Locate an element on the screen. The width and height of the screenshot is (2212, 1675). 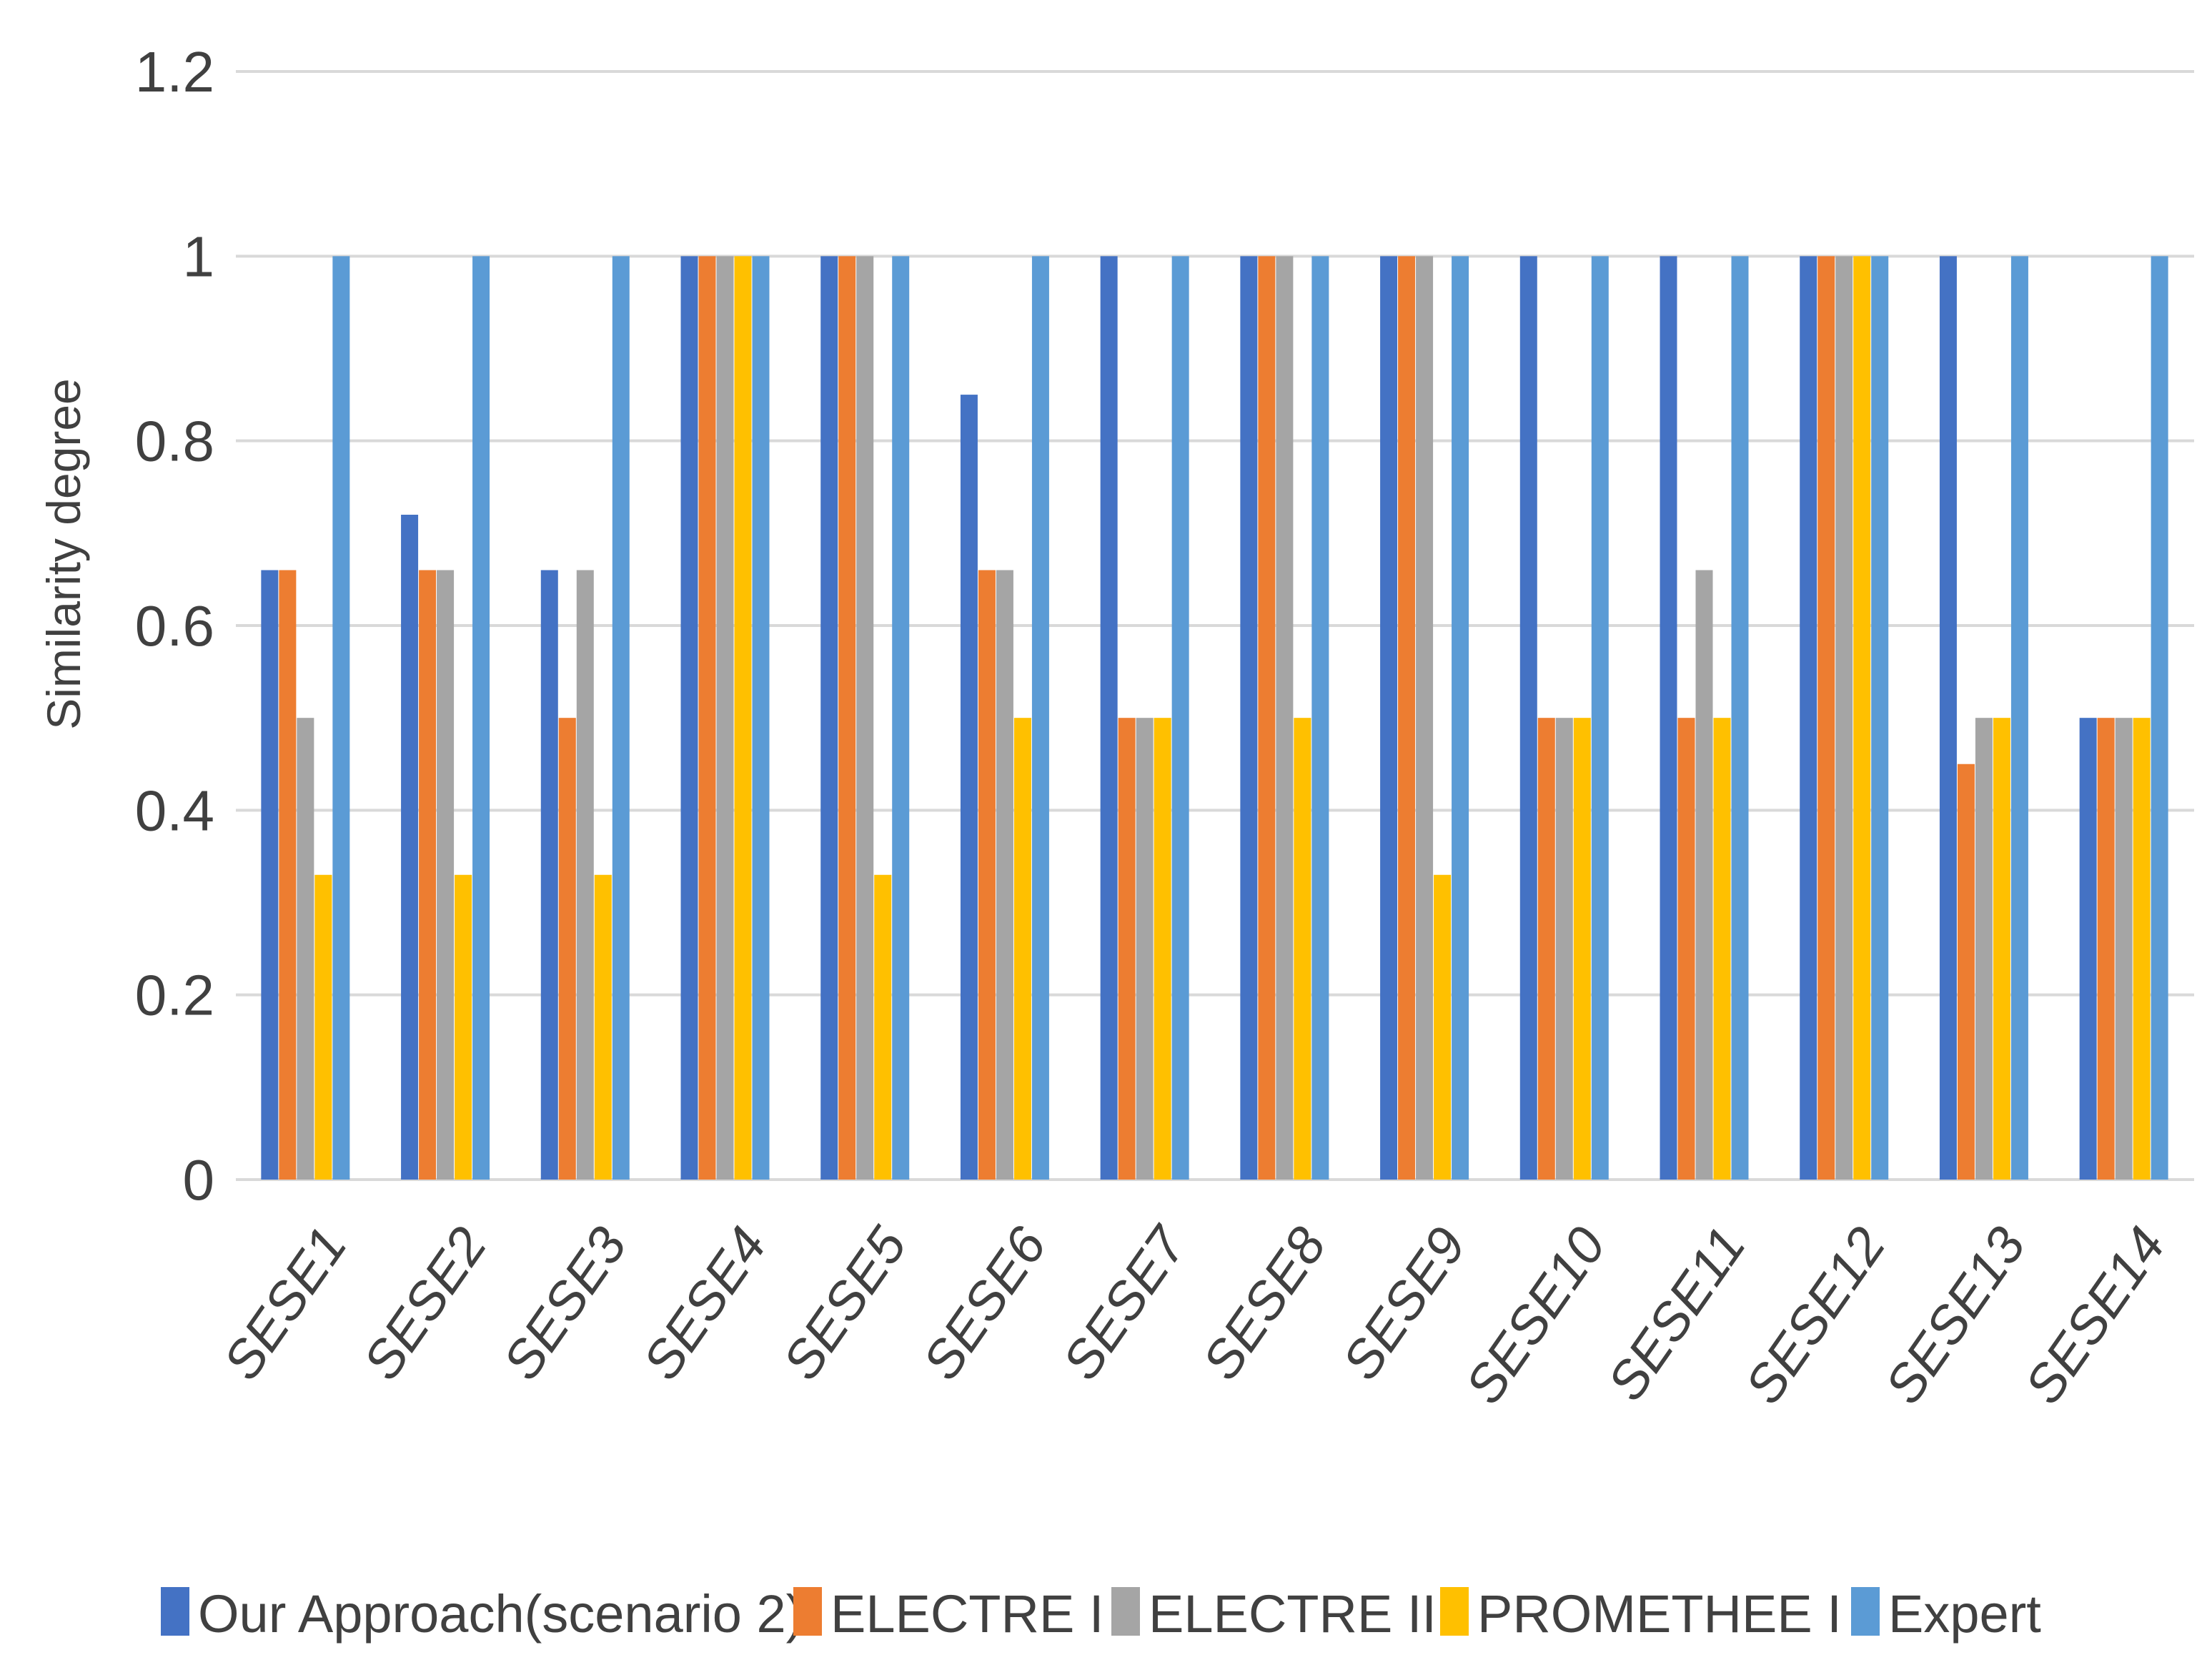
x-tick-label: SESE4 is located at coordinates (704, 1303).